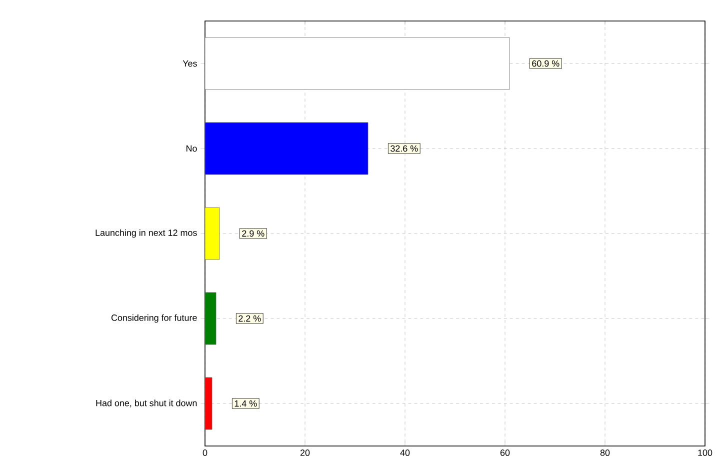 The image size is (727, 476). What do you see at coordinates (154, 318) in the screenshot?
I see `y-tick-label: Considering for future` at bounding box center [154, 318].